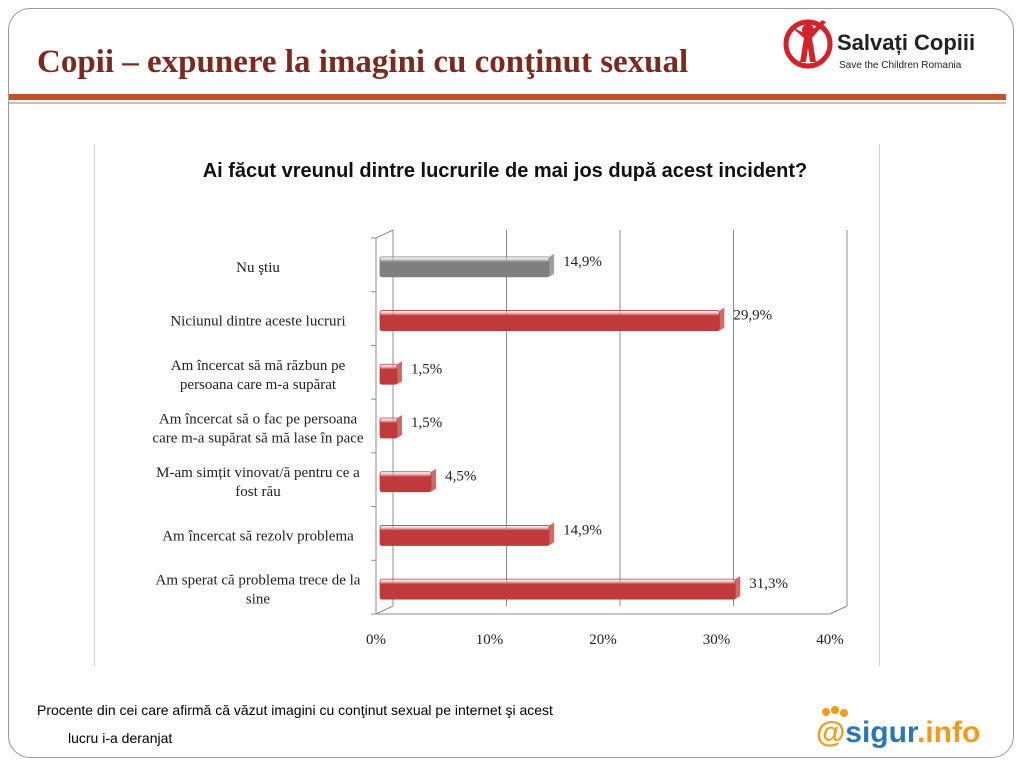 The width and height of the screenshot is (1024, 768). Describe the element at coordinates (838, 610) in the screenshot. I see `axis-floor-right` at that location.